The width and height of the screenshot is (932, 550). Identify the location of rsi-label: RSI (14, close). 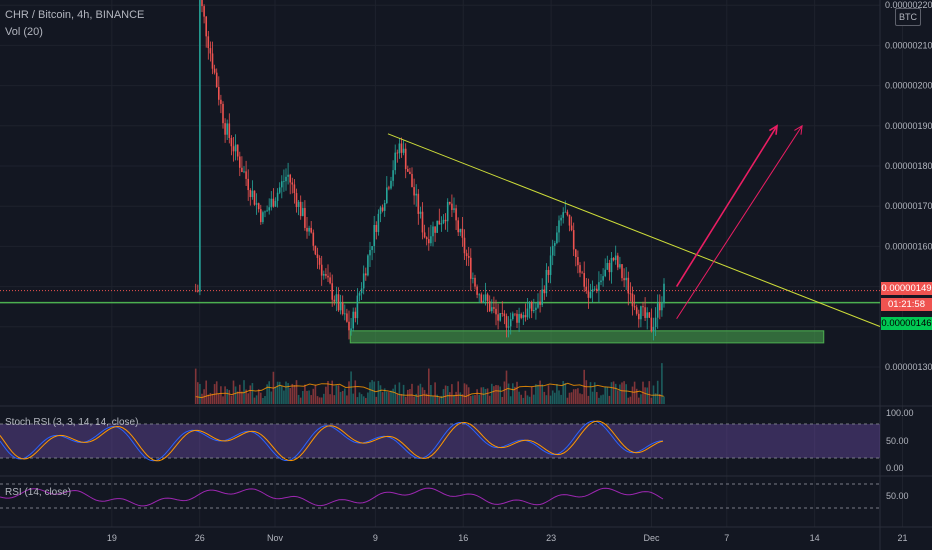
(38, 492).